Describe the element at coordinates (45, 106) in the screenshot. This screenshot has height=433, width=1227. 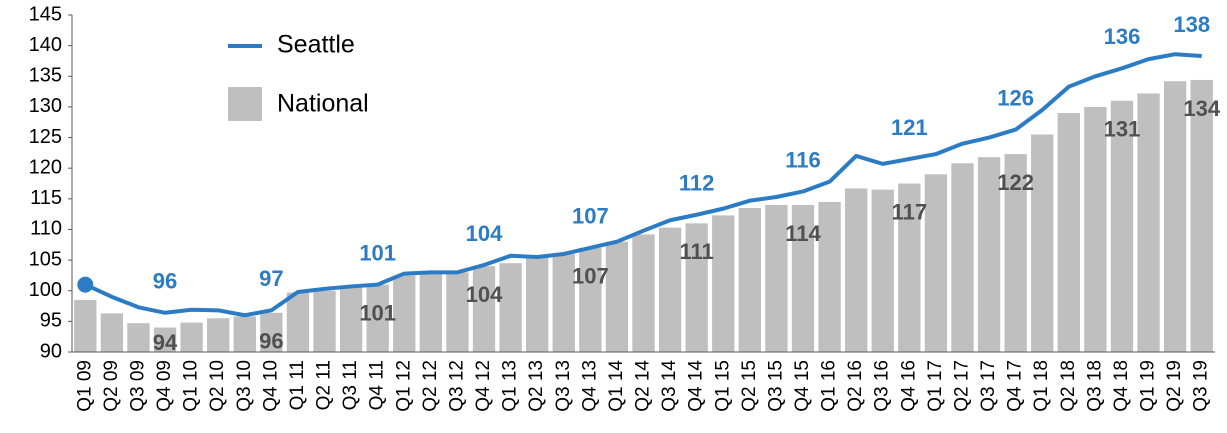
I see `y-tick-label: 130` at that location.